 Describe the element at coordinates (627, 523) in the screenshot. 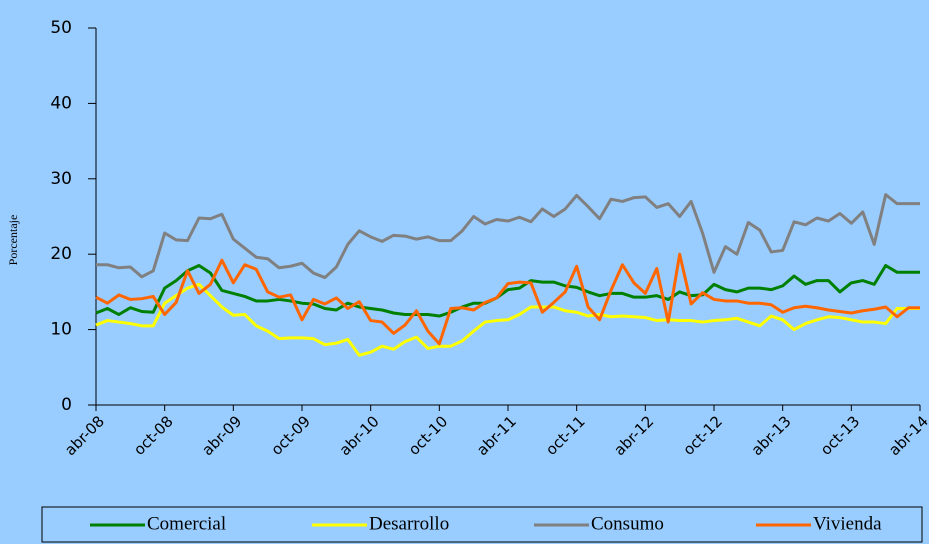

I see `legend-label: Consumo` at that location.